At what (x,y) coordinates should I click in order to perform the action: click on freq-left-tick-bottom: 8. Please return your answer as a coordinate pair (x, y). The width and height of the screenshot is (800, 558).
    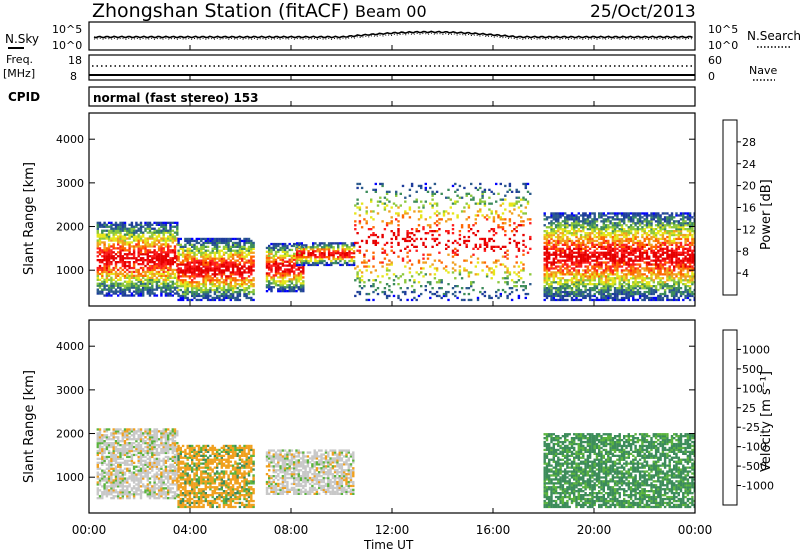
    Looking at the image, I should click on (73, 76).